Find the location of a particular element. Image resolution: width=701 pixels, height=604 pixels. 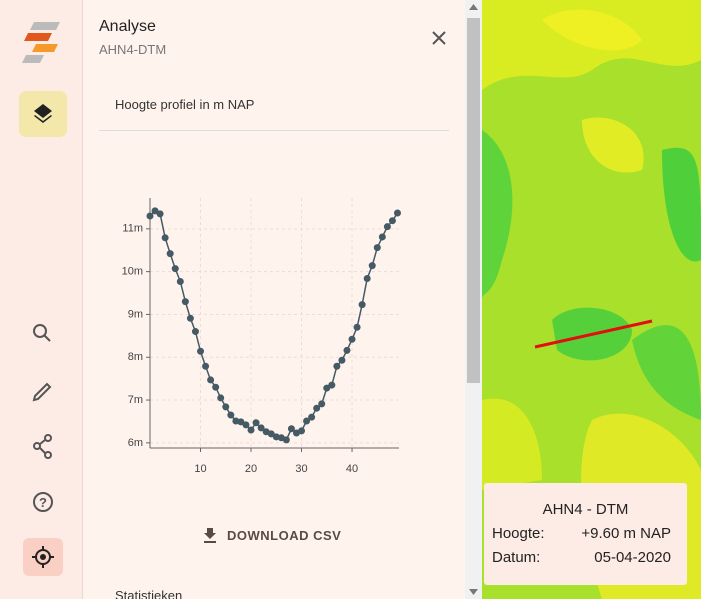

close-button is located at coordinates (439, 38).